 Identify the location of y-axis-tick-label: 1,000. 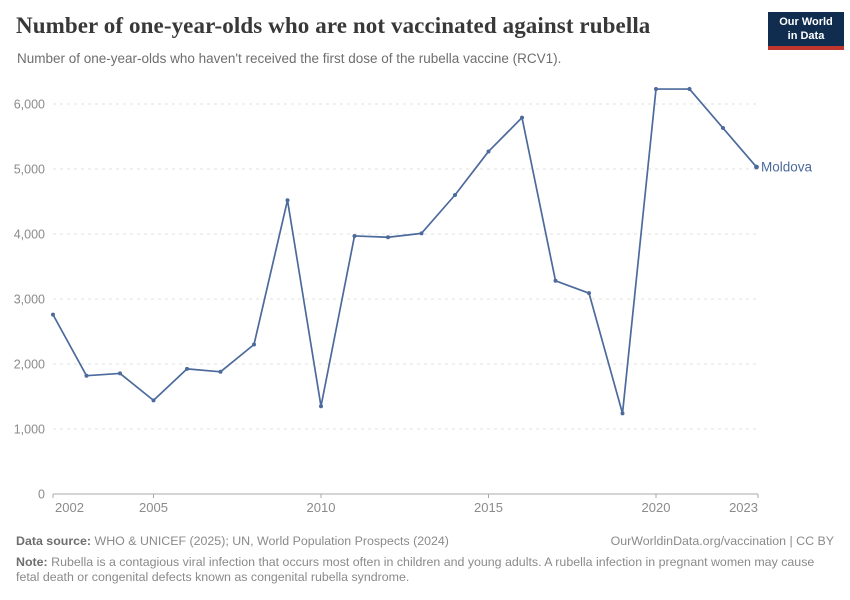
(29, 430).